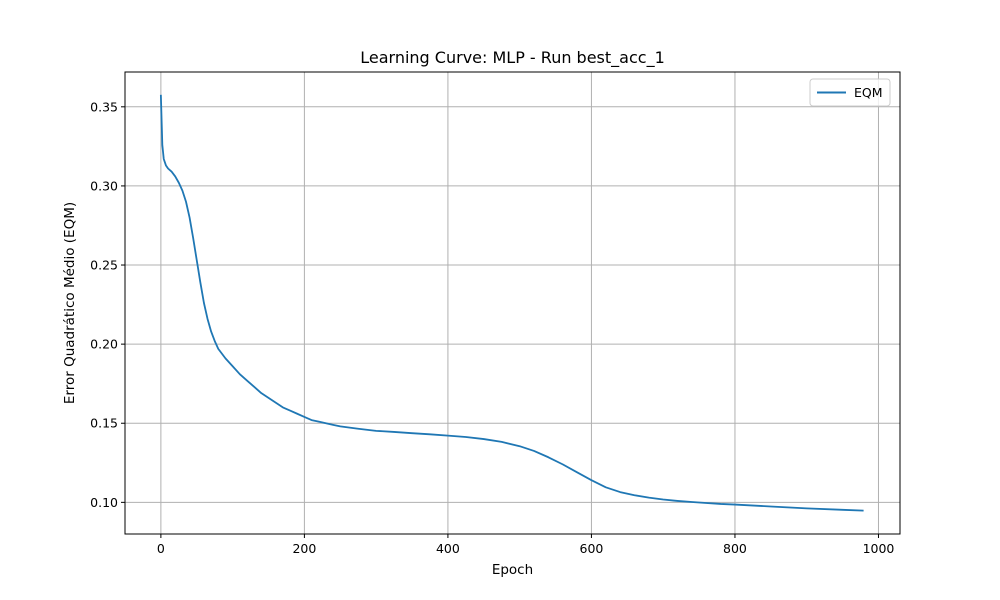  I want to click on legend-box, so click(850, 92).